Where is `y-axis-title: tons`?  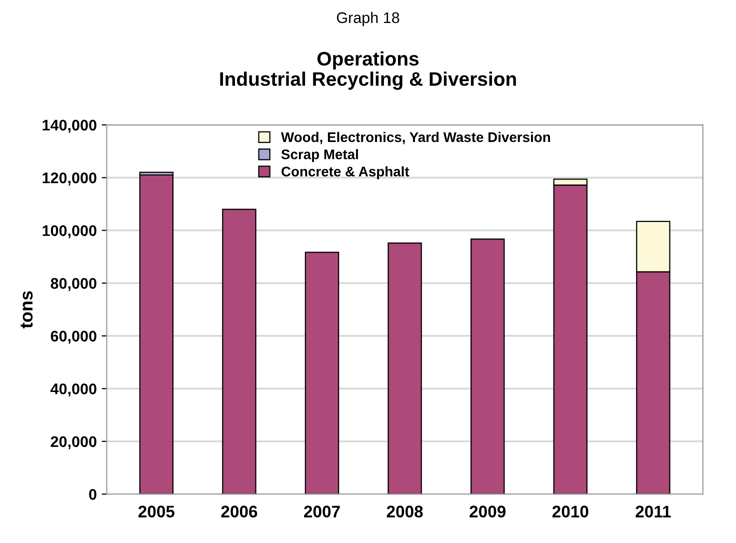
y-axis-title: tons is located at coordinates (26, 309).